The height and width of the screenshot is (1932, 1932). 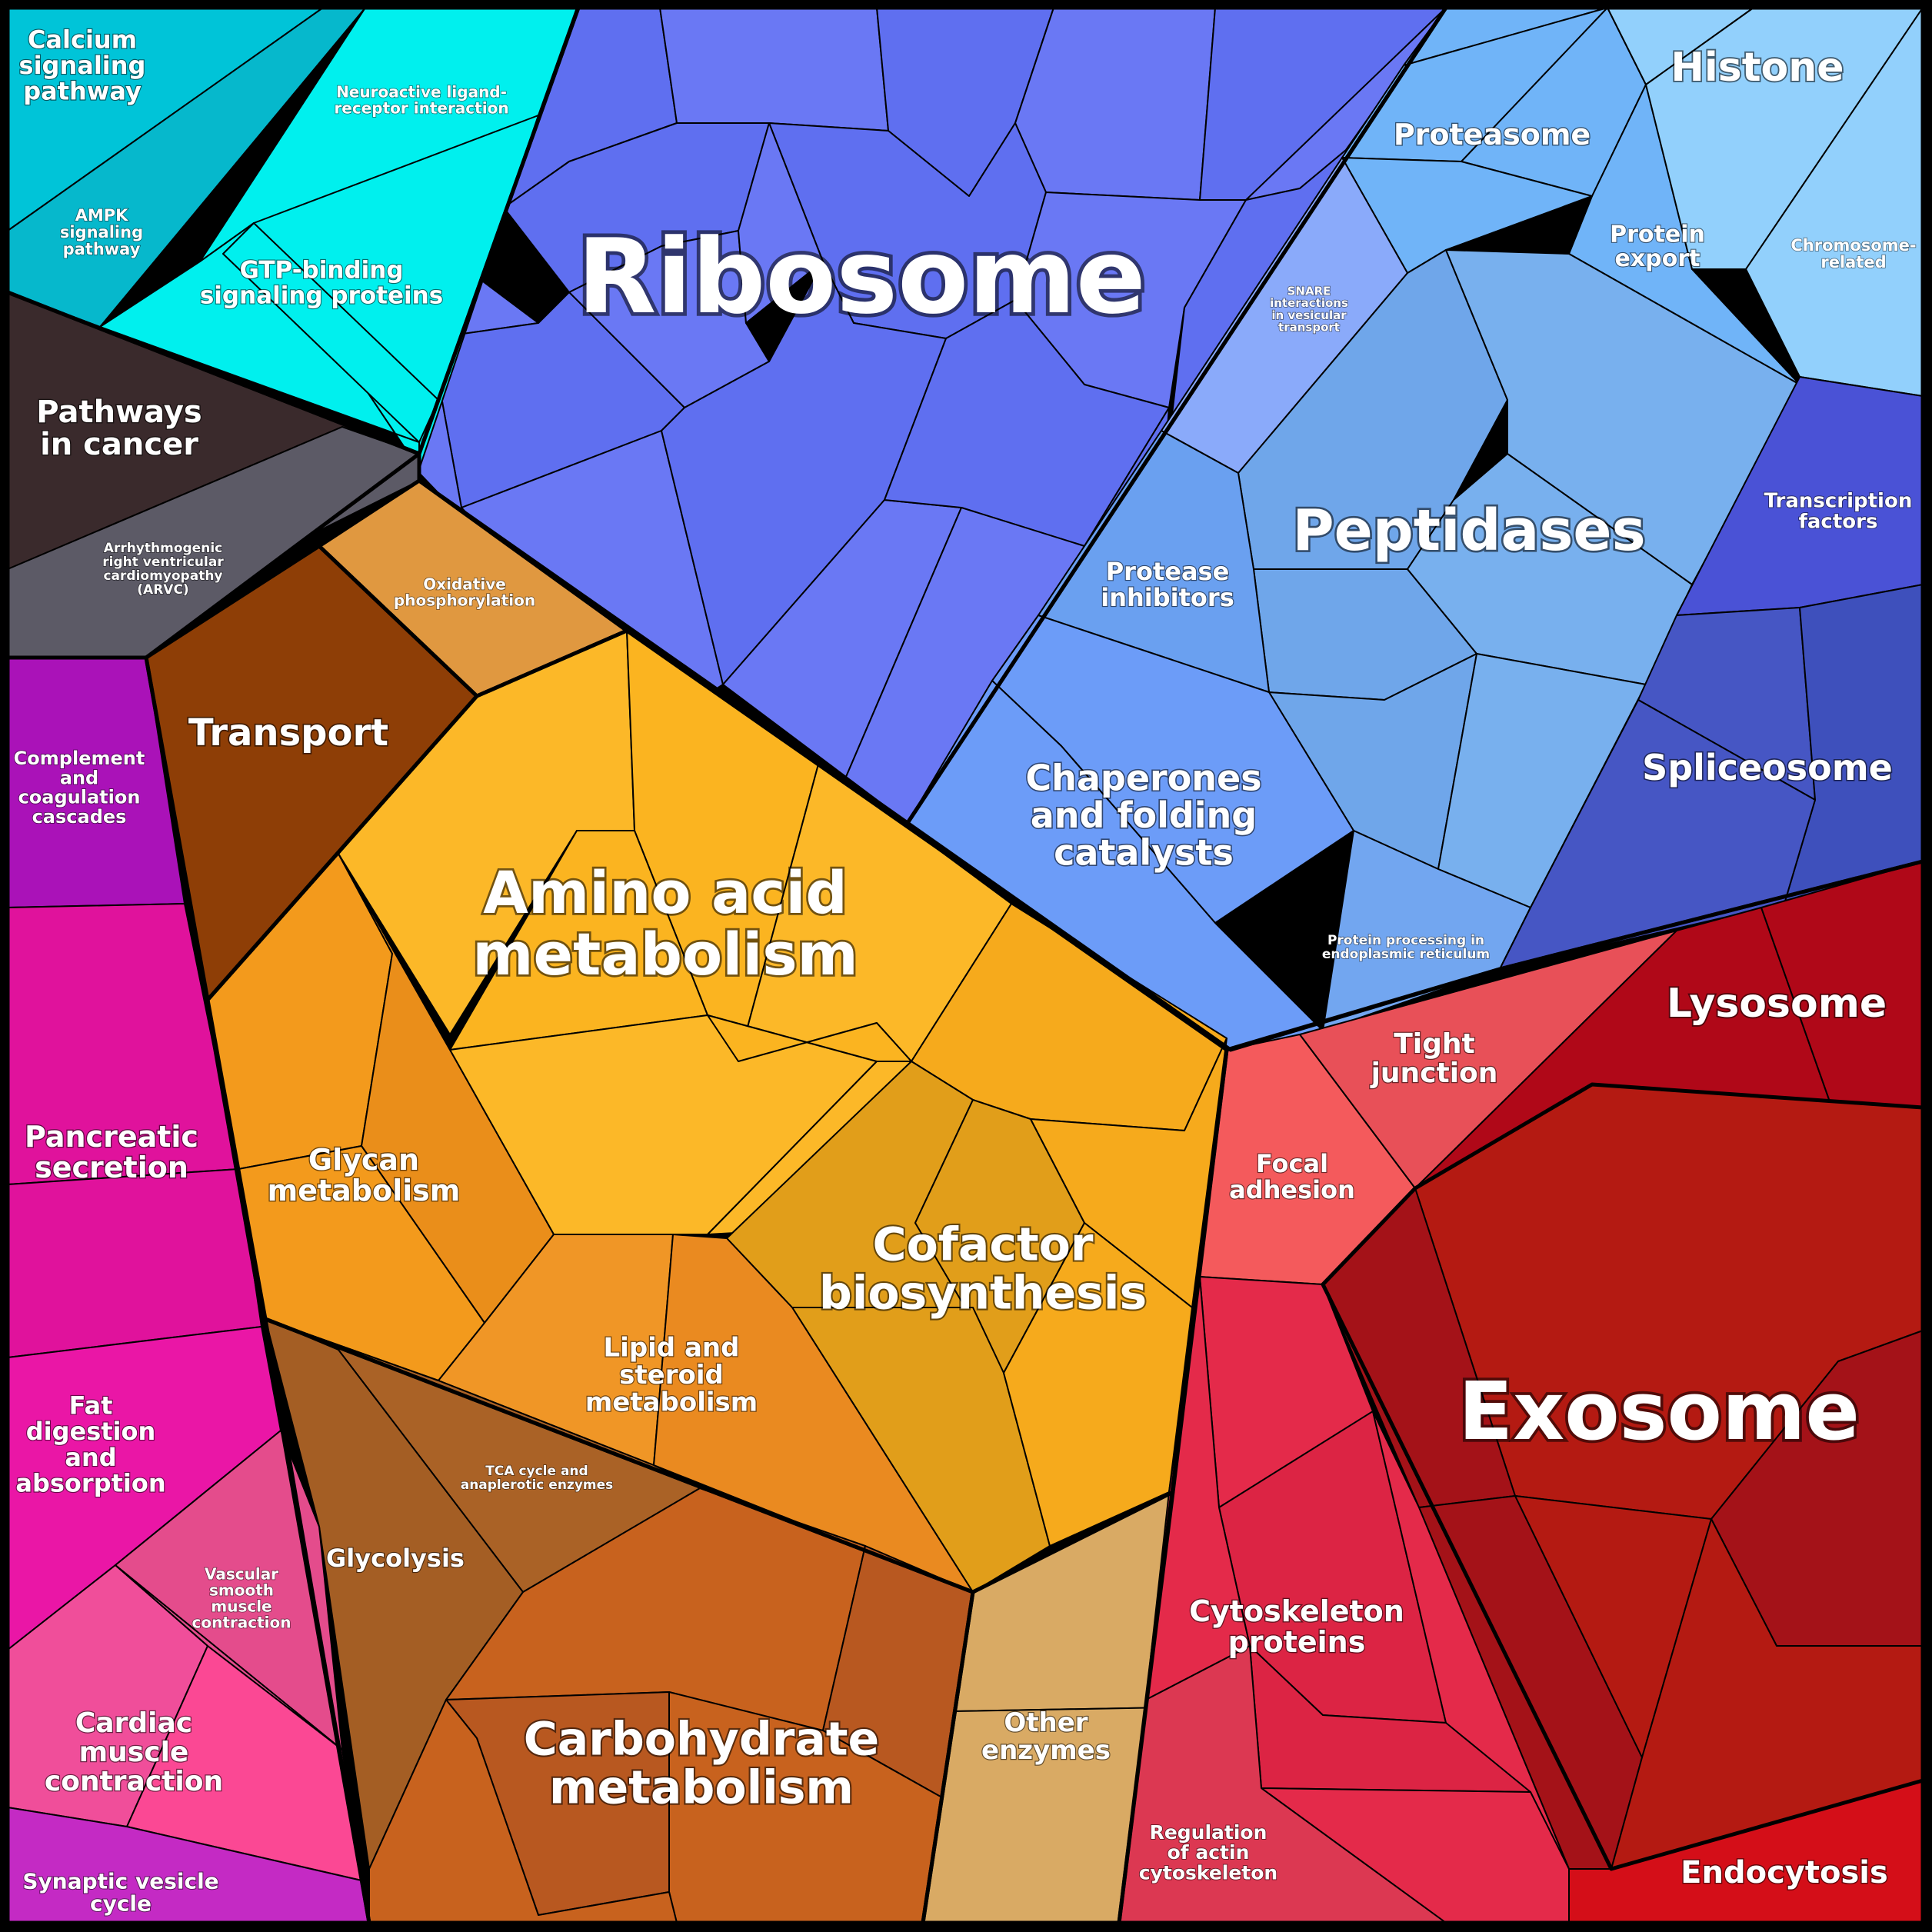 What do you see at coordinates (90, 1482) in the screenshot?
I see `fat-label-line: absorption` at bounding box center [90, 1482].